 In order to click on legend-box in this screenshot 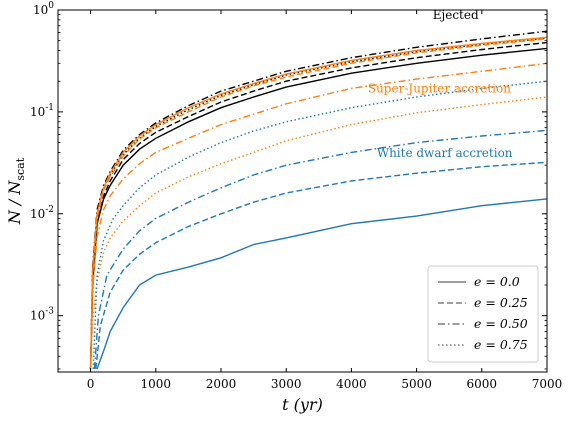, I will do `click(483, 314)`.